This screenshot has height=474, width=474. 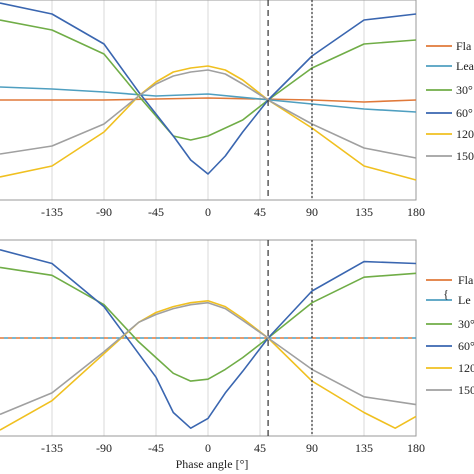 I want to click on legend-label: Lea, so click(x=465, y=66).